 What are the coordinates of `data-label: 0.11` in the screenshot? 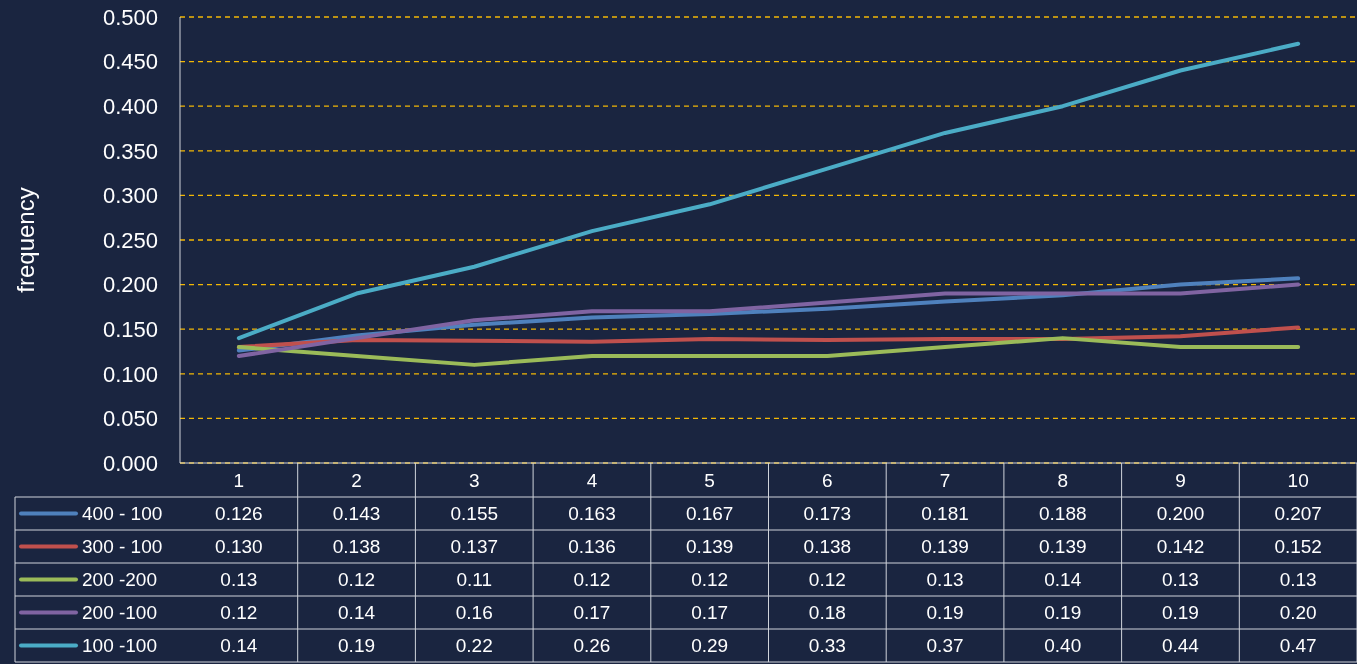 It's located at (474, 580).